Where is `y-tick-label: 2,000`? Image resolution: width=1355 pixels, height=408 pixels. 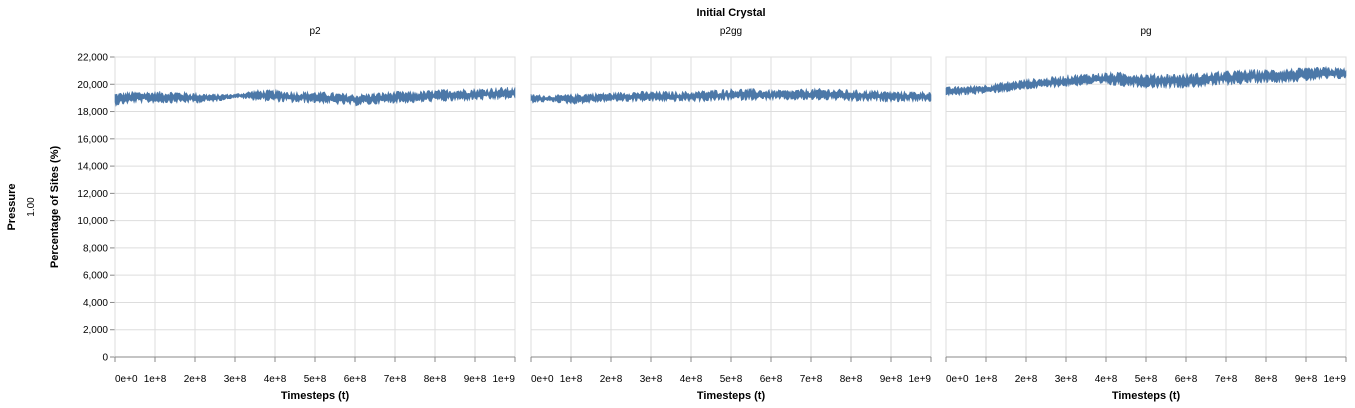
y-tick-label: 2,000 is located at coordinates (95, 330).